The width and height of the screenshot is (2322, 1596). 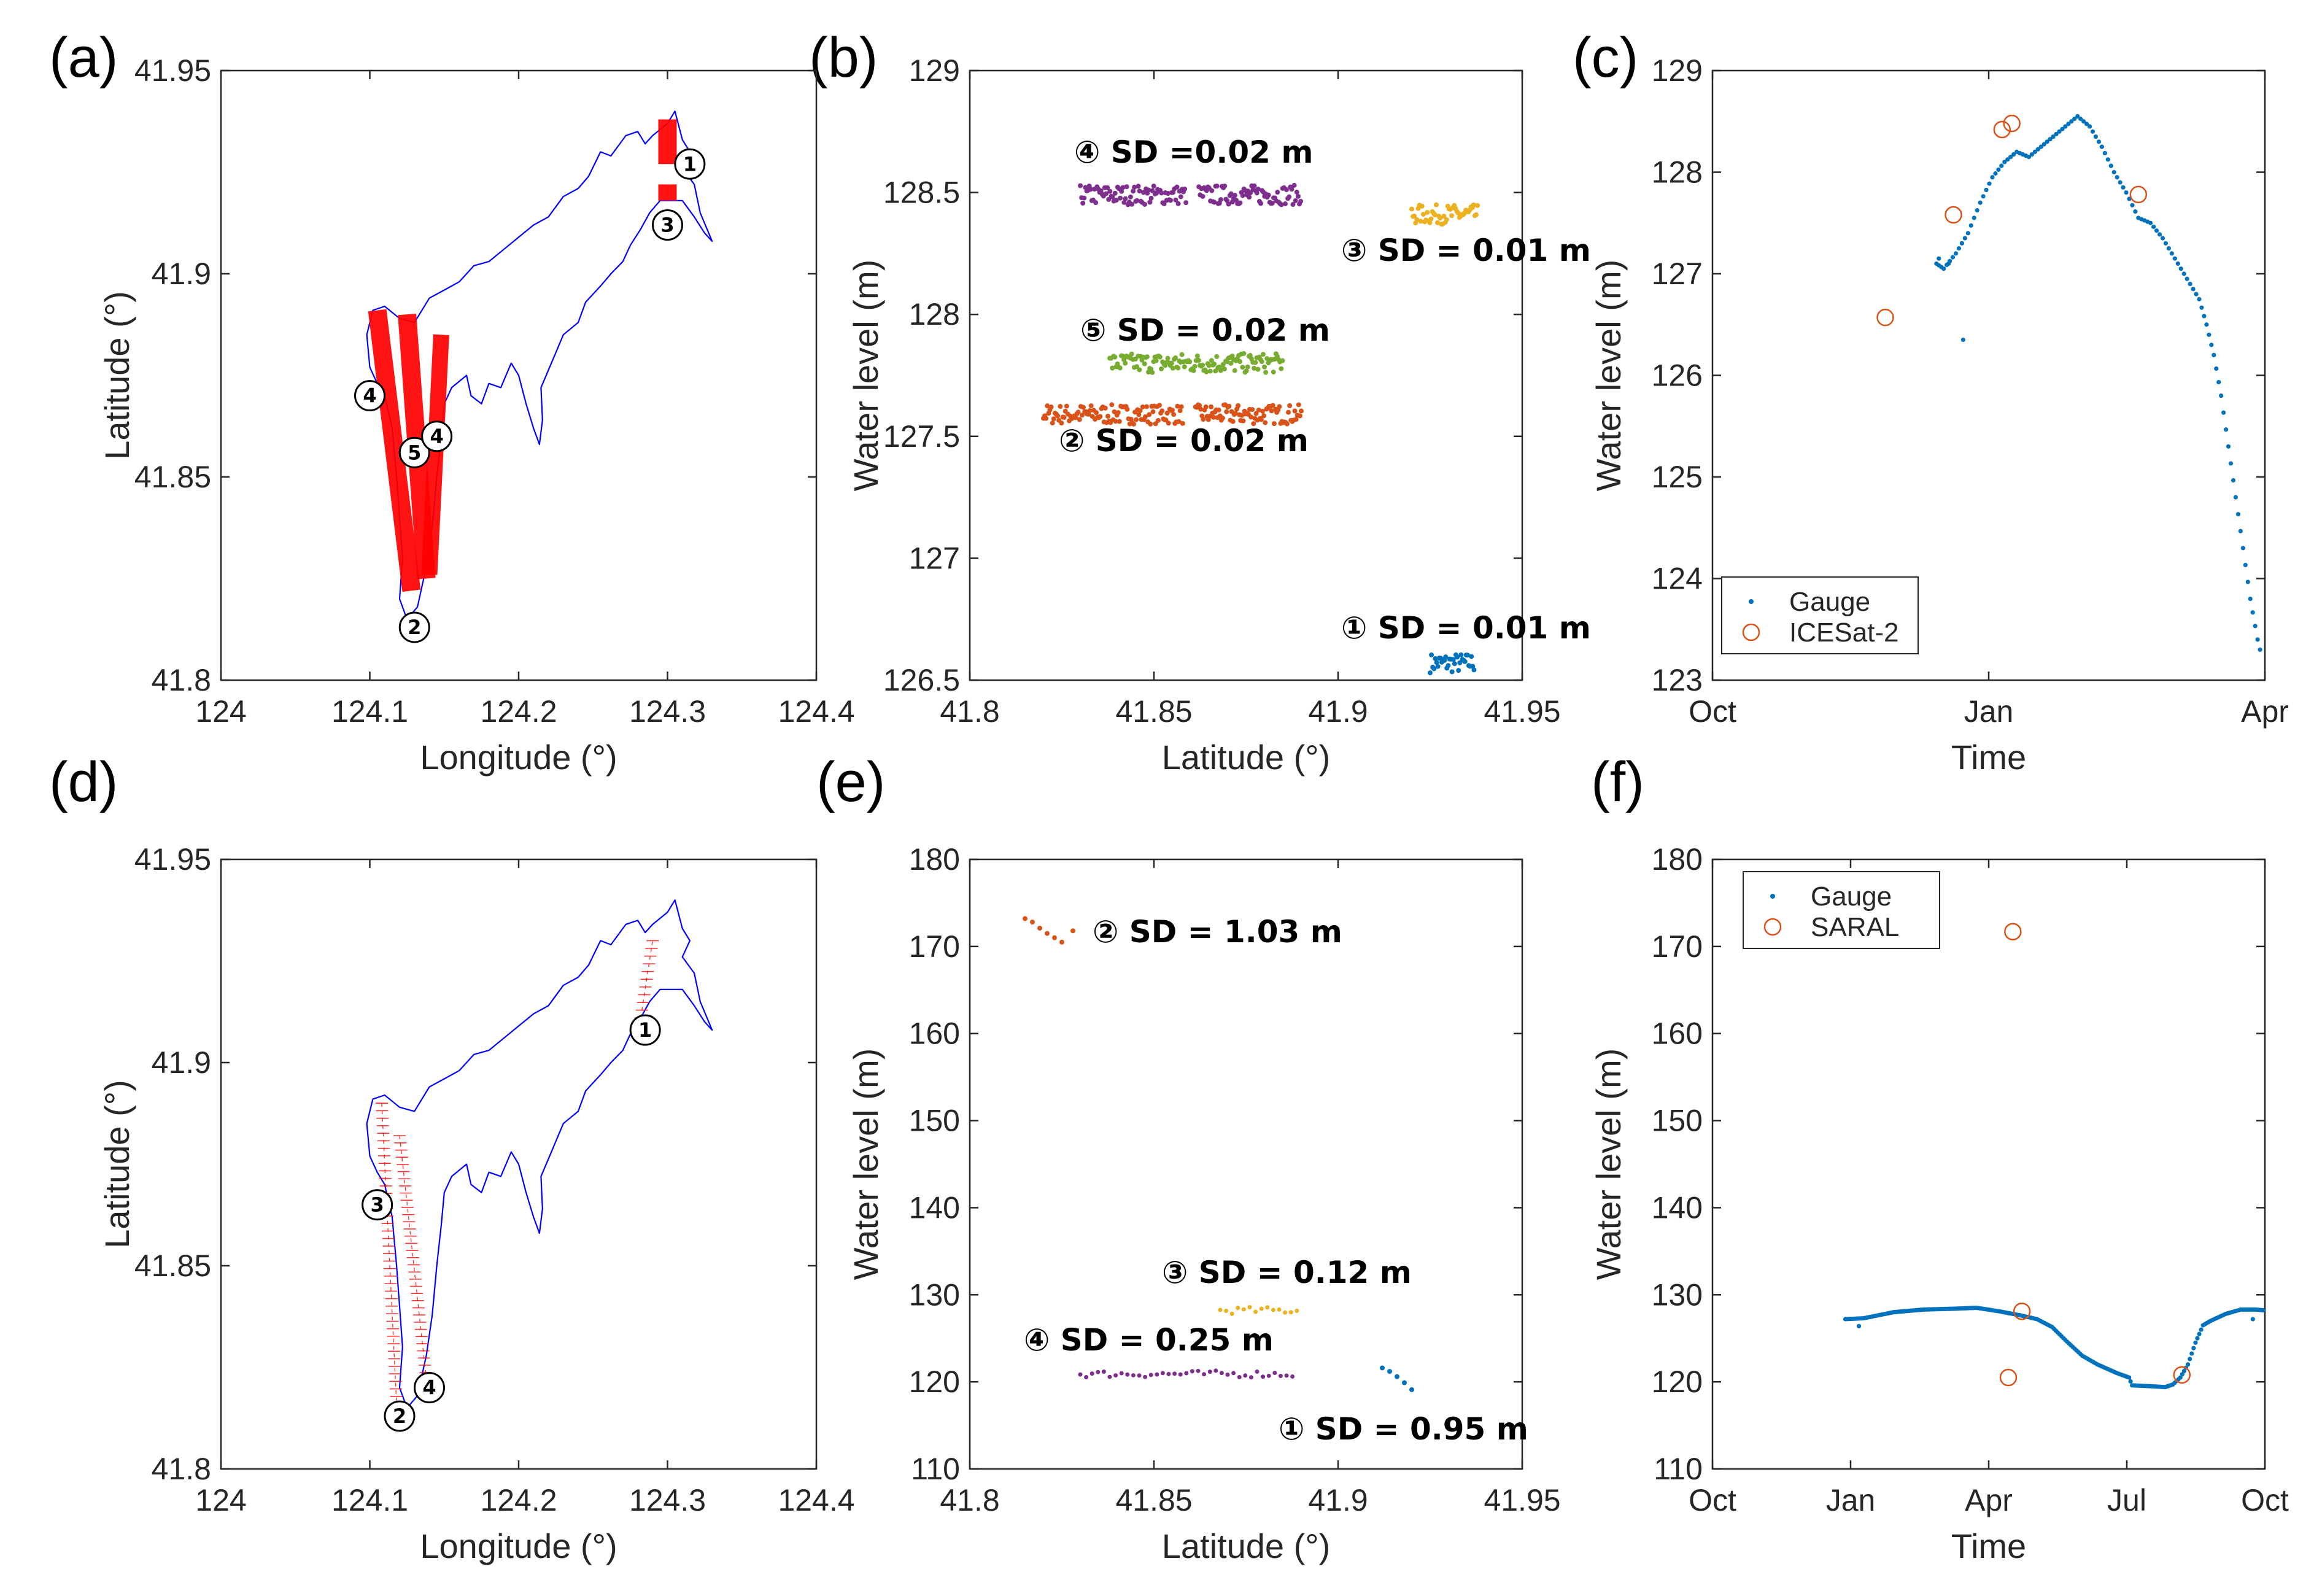 I want to click on panel-label-d: (d), so click(x=83, y=782).